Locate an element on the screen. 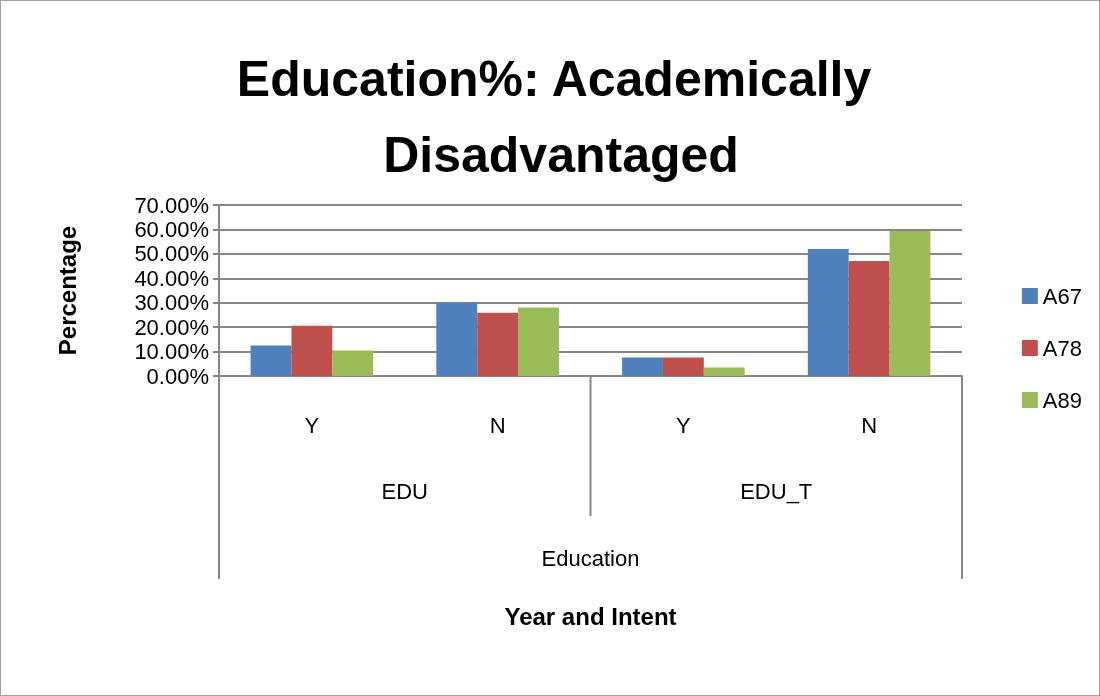  y-tick-label: 20.00% is located at coordinates (171, 327).